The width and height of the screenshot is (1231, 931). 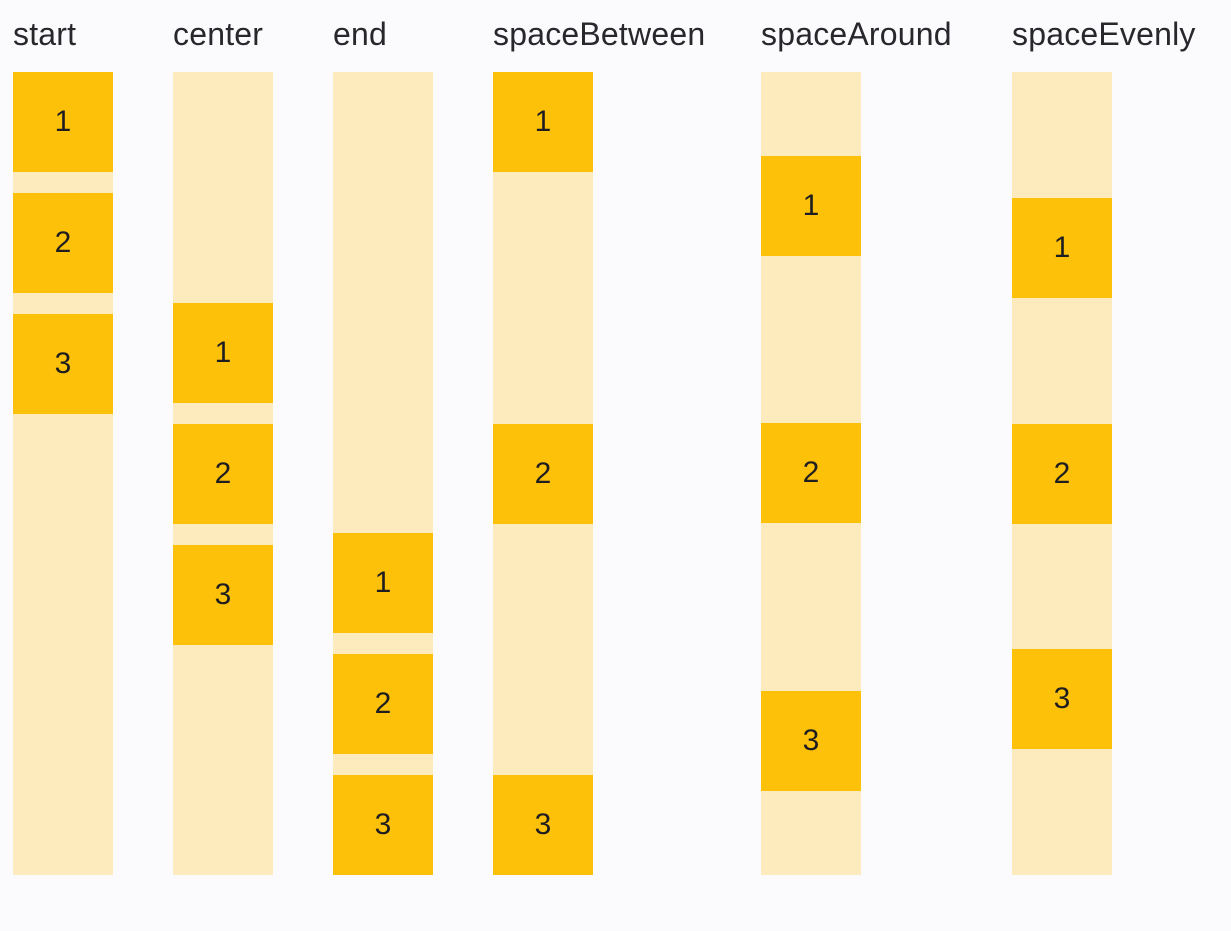 What do you see at coordinates (856, 34) in the screenshot?
I see `column-label-spaceAround: spaceAround` at bounding box center [856, 34].